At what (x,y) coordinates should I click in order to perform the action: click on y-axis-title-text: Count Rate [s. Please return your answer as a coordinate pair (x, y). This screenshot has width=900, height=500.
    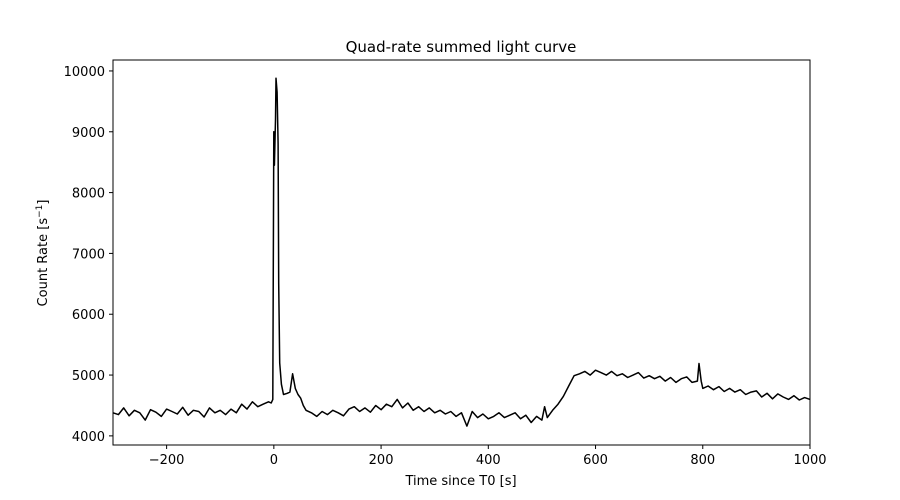
    Looking at the image, I should click on (43, 262).